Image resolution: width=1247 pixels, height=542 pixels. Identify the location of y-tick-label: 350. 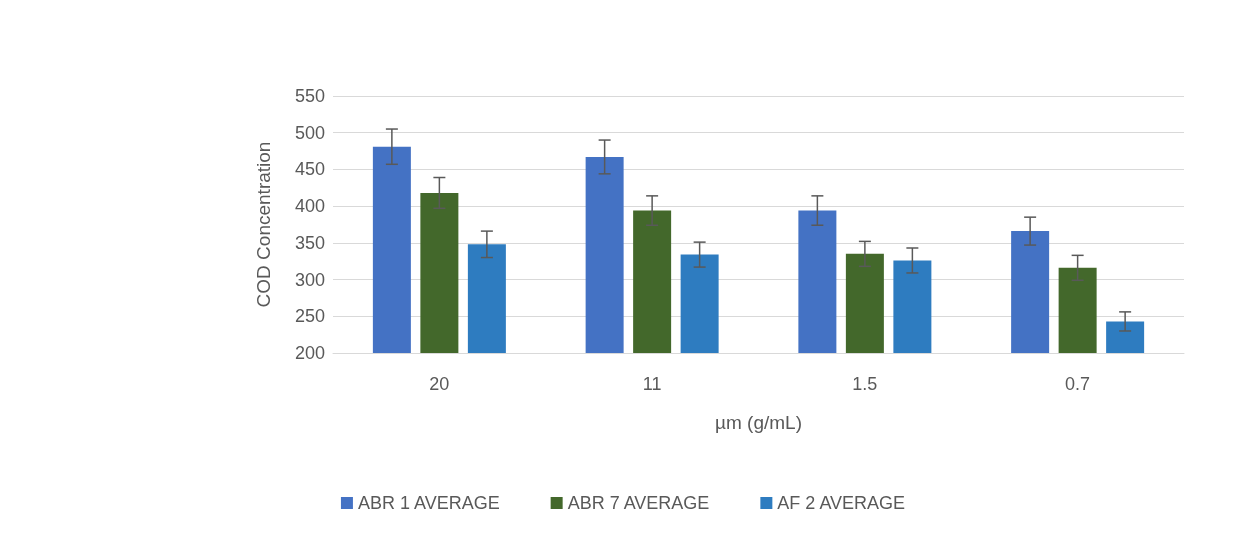
(309, 242).